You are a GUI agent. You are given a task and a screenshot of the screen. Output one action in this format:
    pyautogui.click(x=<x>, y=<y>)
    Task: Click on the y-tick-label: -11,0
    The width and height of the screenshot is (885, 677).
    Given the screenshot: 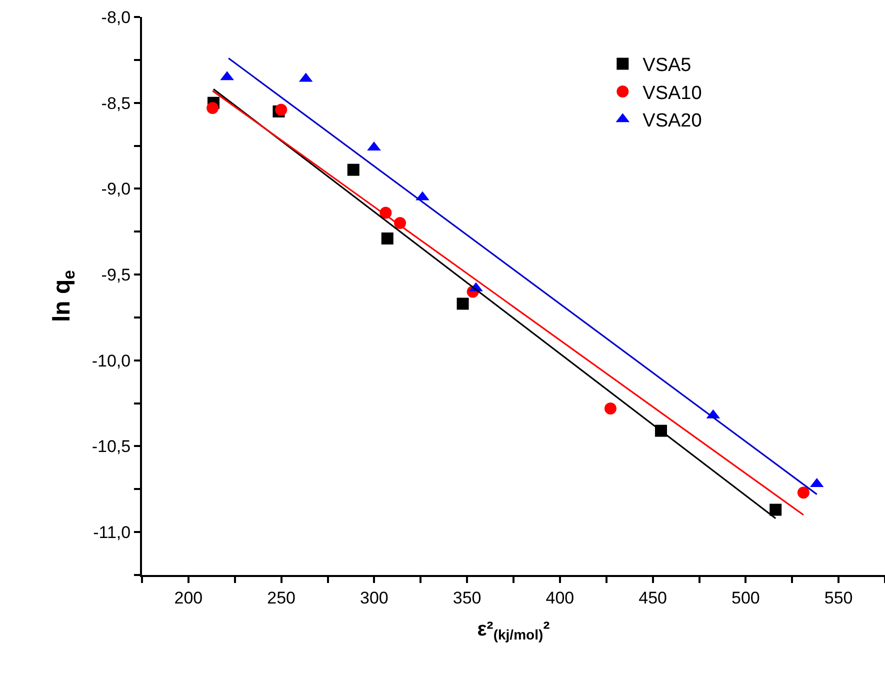 What is the action you would take?
    pyautogui.click(x=112, y=532)
    